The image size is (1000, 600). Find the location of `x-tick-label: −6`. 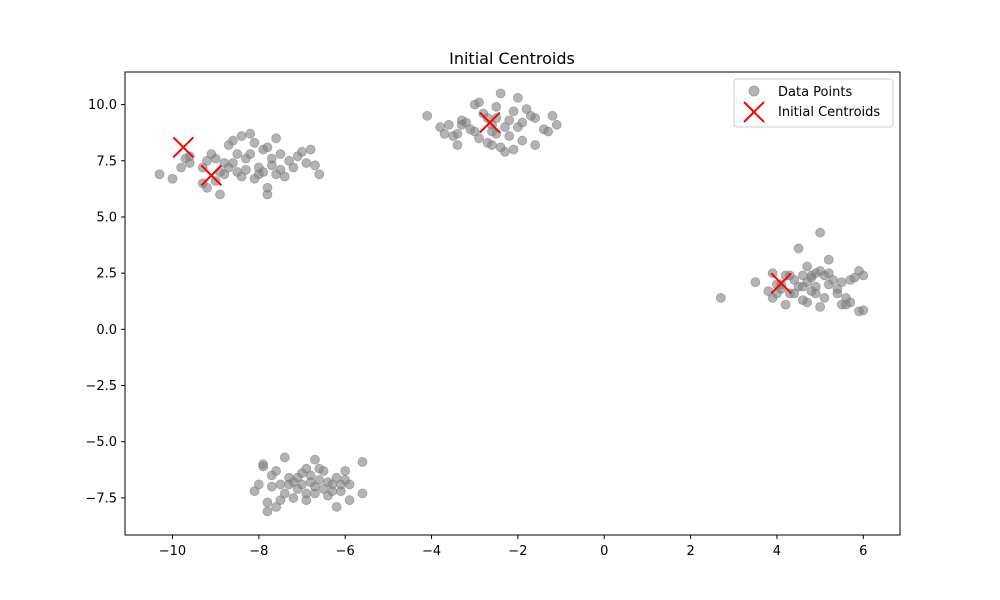

x-tick-label: −6 is located at coordinates (345, 551).